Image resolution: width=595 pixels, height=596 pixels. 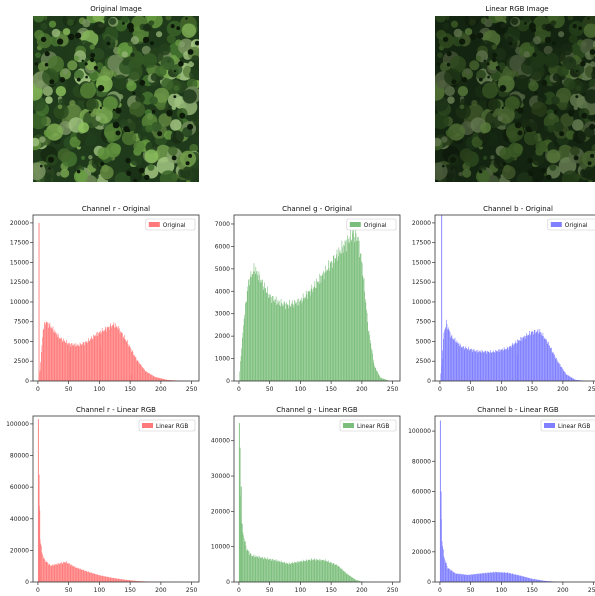 I want to click on chart-title: Channel b - Linear RGB, so click(x=518, y=410).